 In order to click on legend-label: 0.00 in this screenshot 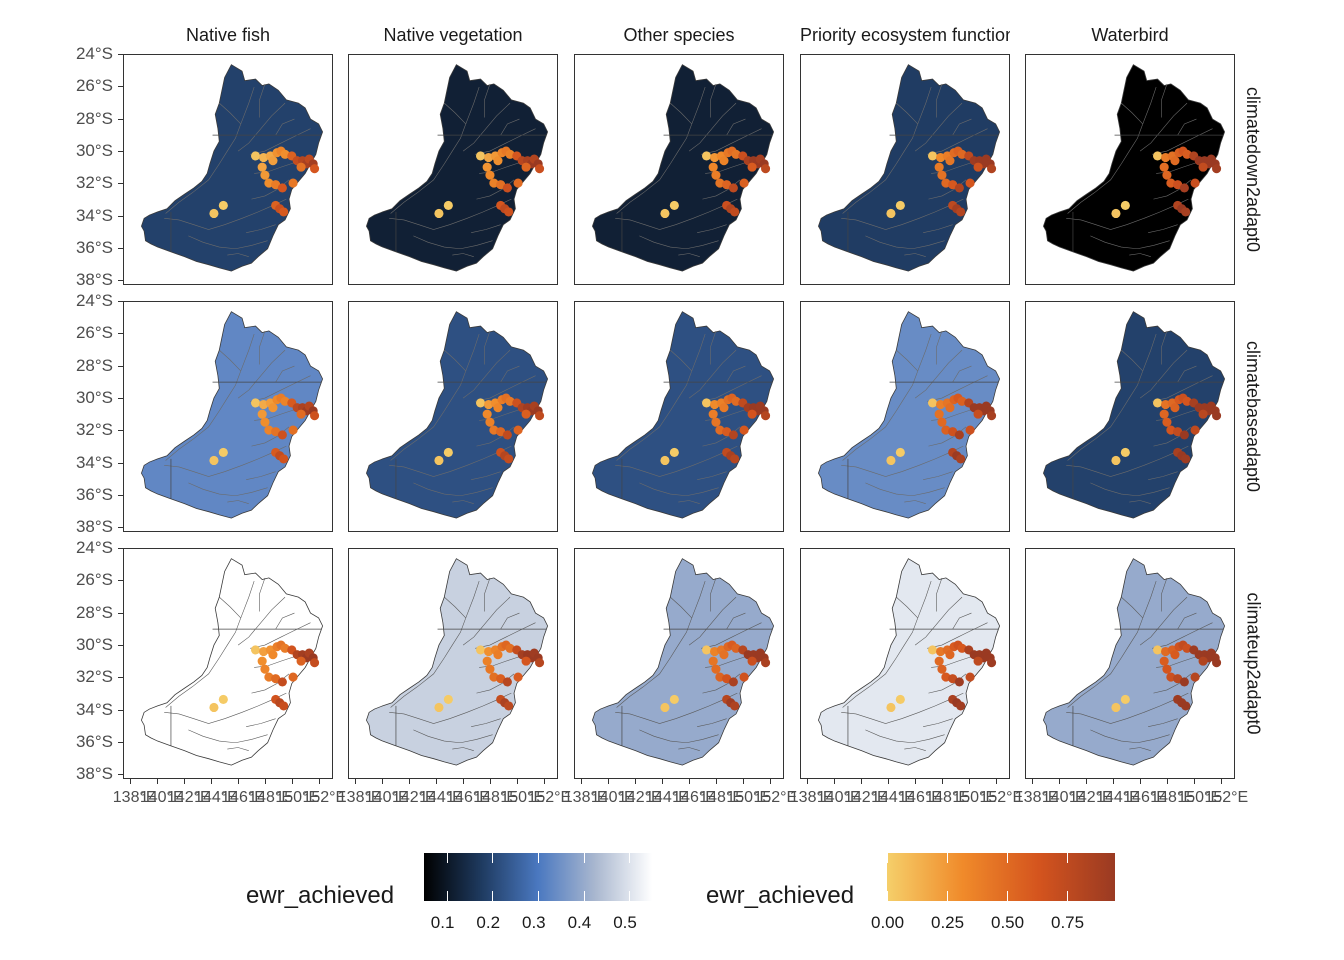, I will do `click(888, 922)`.